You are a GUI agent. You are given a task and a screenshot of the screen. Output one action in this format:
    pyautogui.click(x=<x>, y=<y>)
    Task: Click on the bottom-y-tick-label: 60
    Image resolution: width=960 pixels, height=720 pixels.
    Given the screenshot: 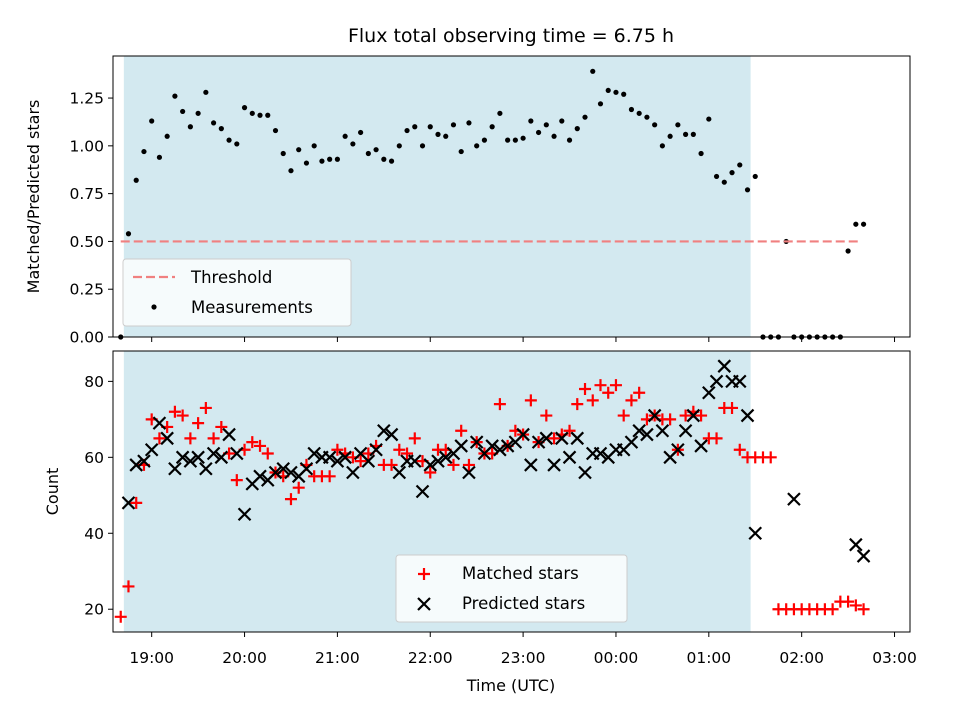 What is the action you would take?
    pyautogui.click(x=94, y=458)
    